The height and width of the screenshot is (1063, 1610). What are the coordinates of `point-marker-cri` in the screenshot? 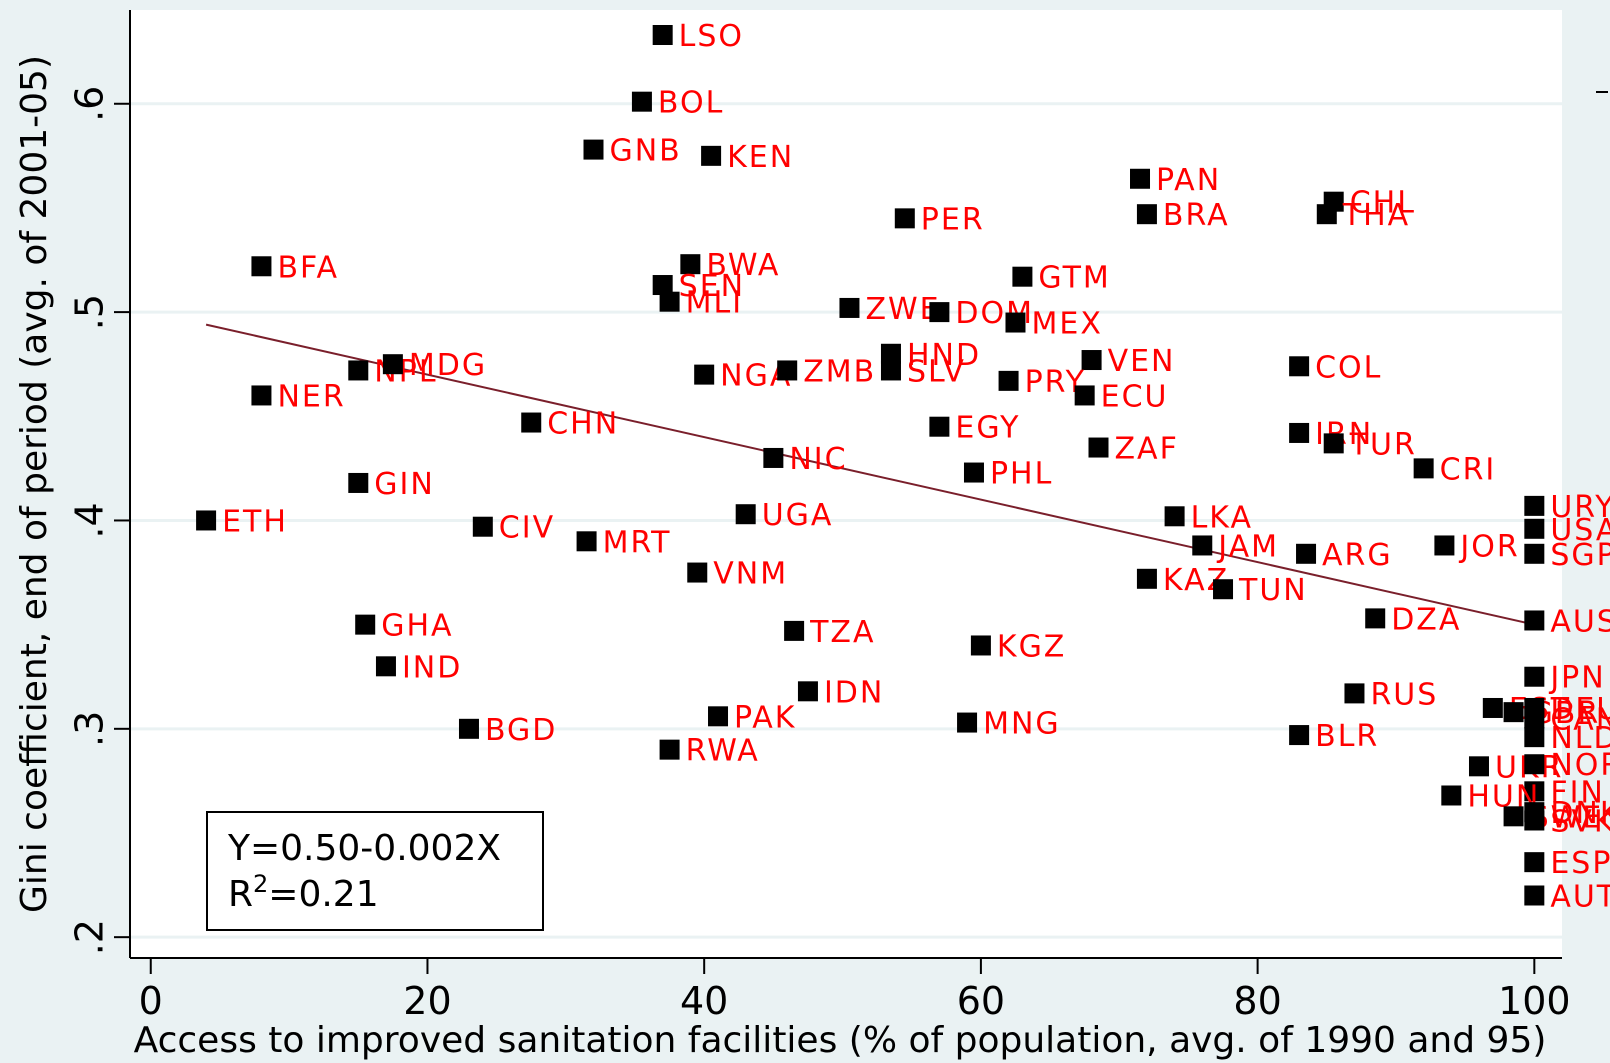 It's located at (1423, 468).